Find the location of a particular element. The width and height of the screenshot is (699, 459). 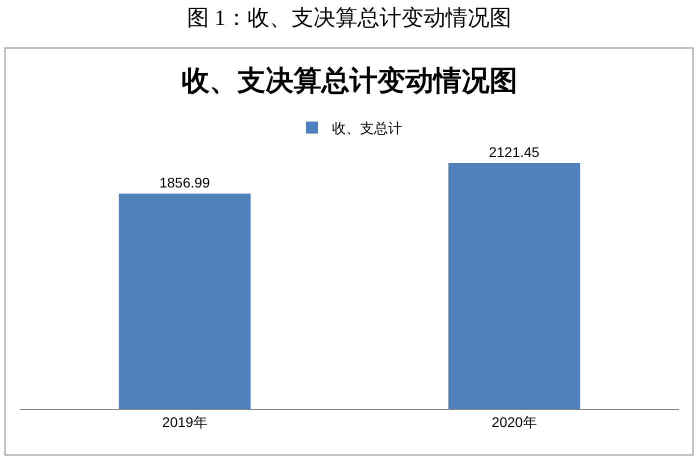

x-tick-label: 2020年 is located at coordinates (514, 422).